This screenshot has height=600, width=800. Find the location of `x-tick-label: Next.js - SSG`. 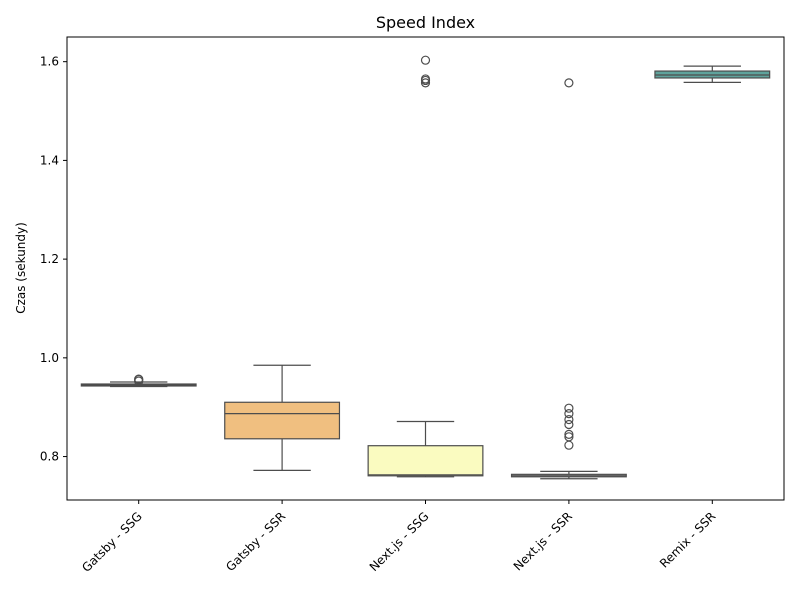

x-tick-label: Next.js - SSG is located at coordinates (399, 541).